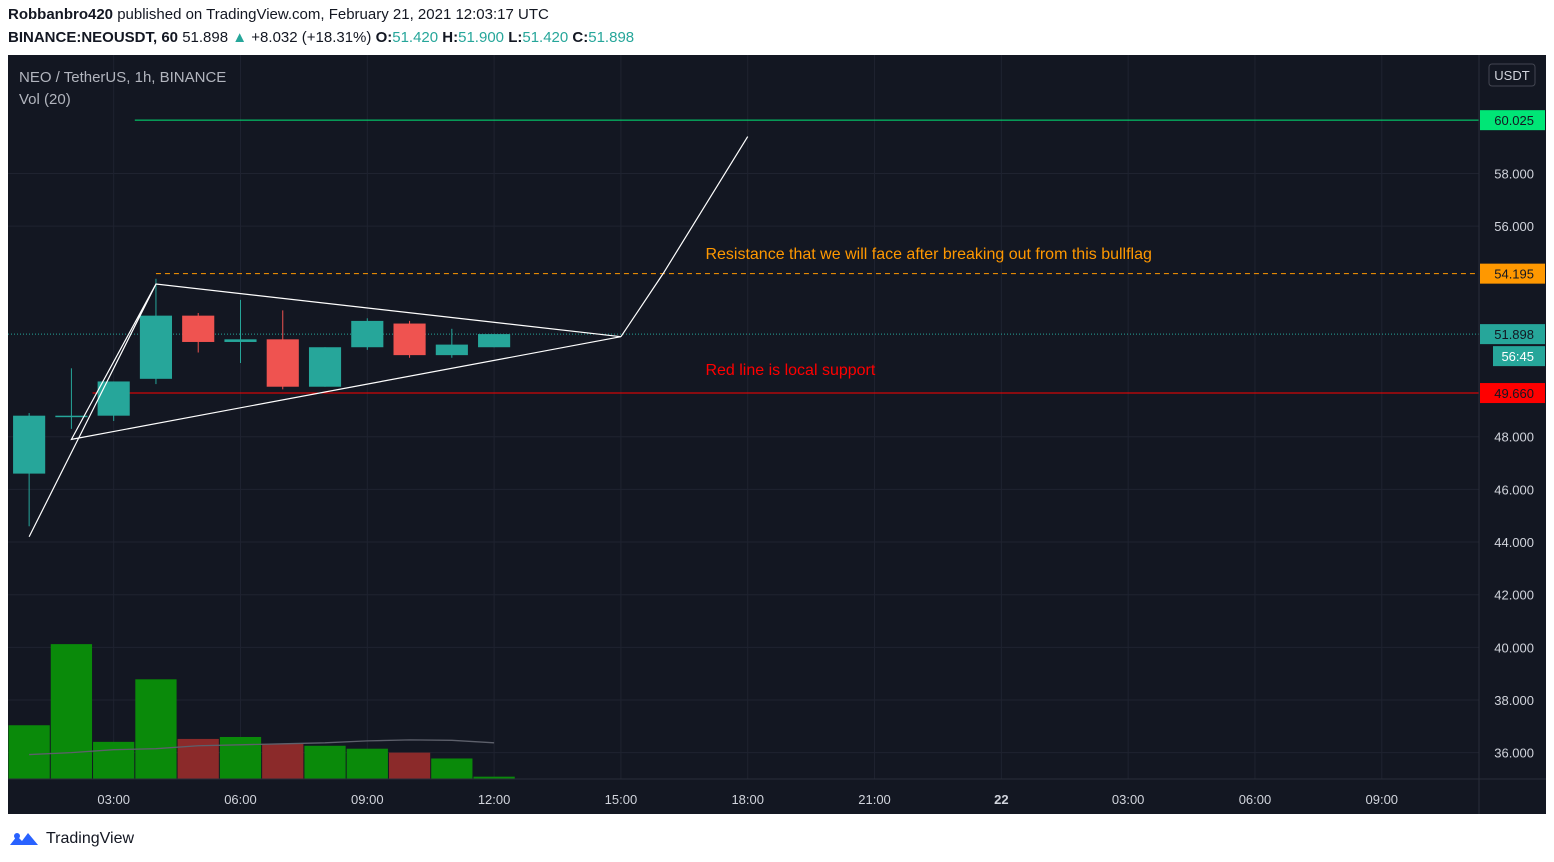 The width and height of the screenshot is (1554, 862). What do you see at coordinates (1001, 799) in the screenshot?
I see `x-tick-label: 22` at bounding box center [1001, 799].